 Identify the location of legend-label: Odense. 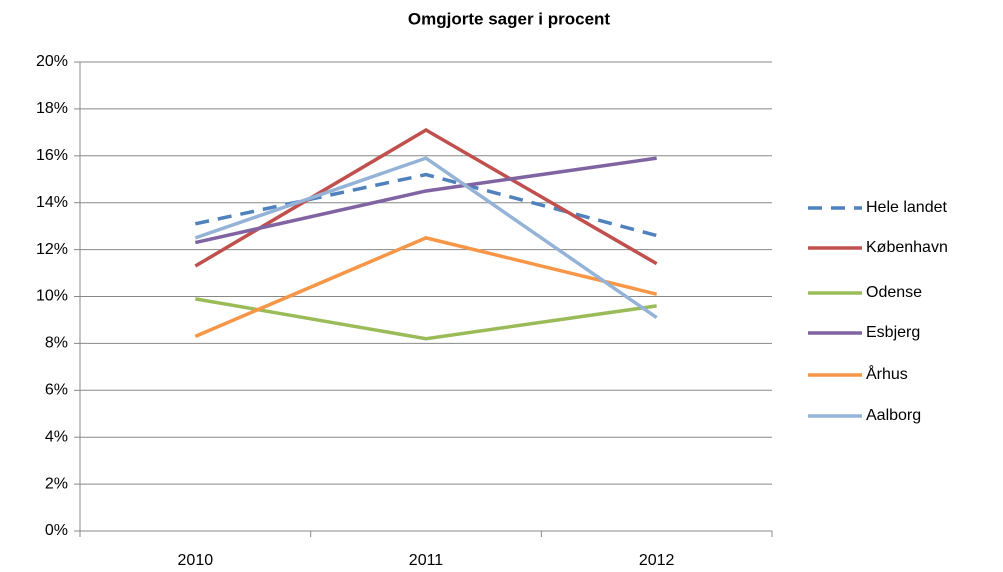
(894, 292).